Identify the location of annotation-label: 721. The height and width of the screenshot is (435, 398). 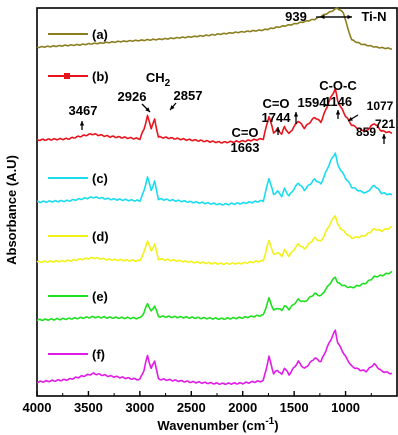
(385, 124).